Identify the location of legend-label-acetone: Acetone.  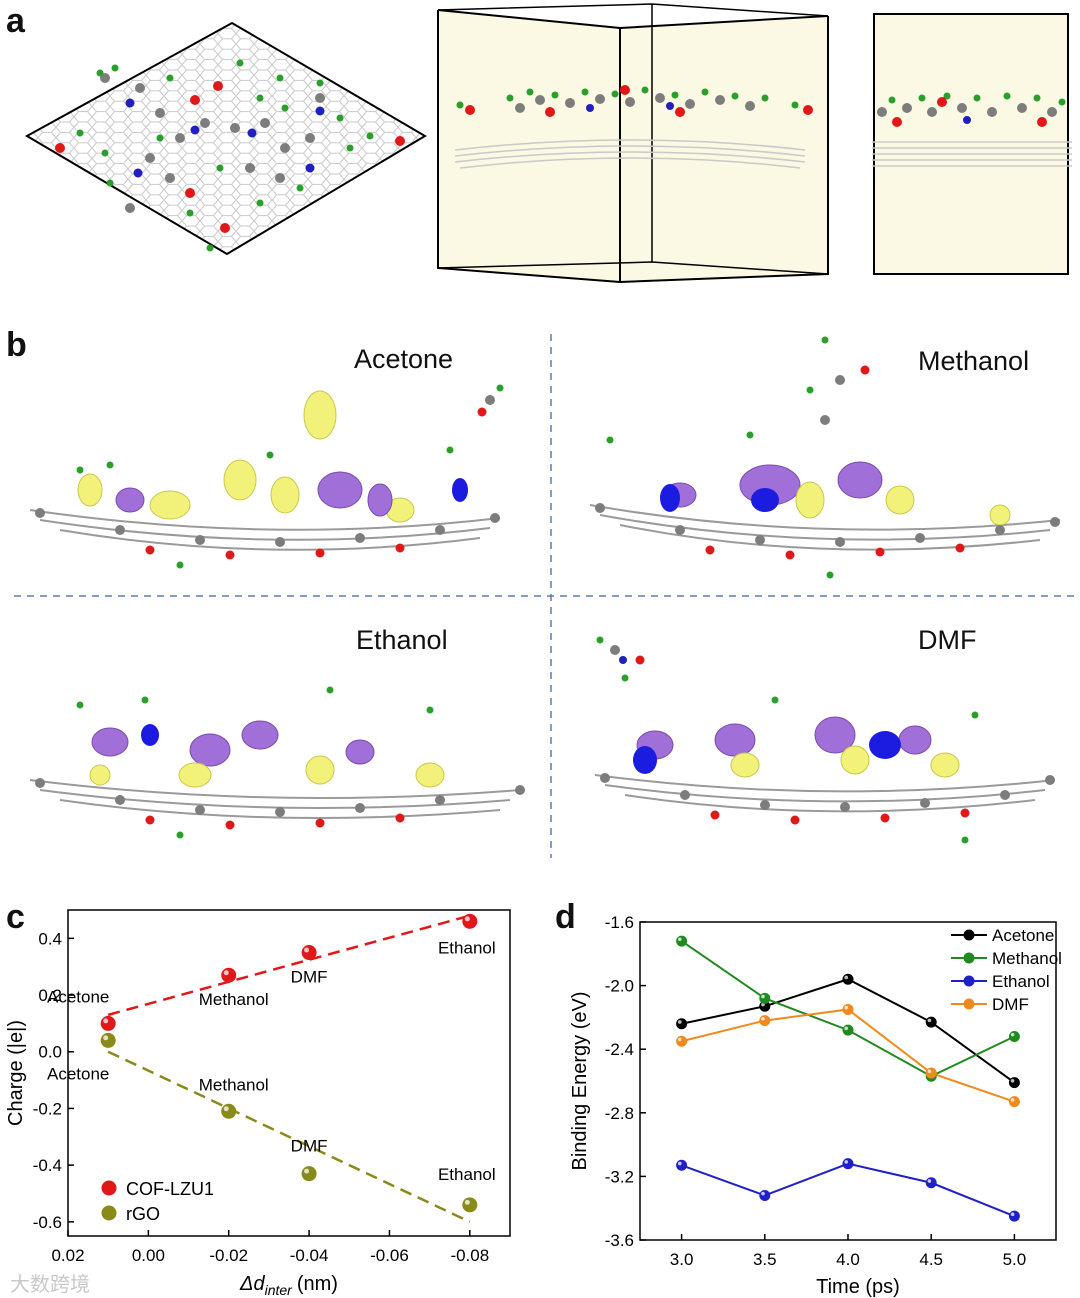
(1023, 935).